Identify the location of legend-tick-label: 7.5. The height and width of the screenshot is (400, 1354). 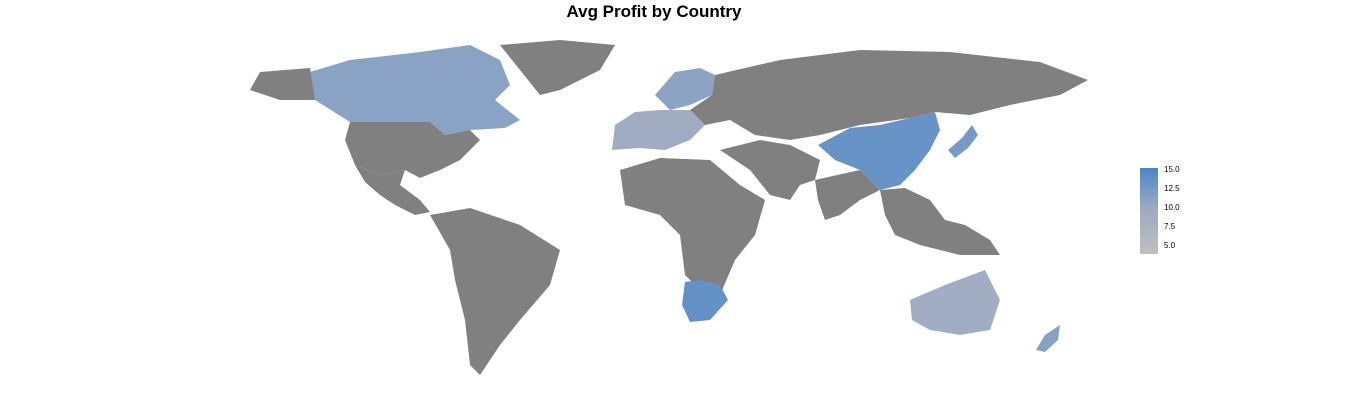
(1170, 226).